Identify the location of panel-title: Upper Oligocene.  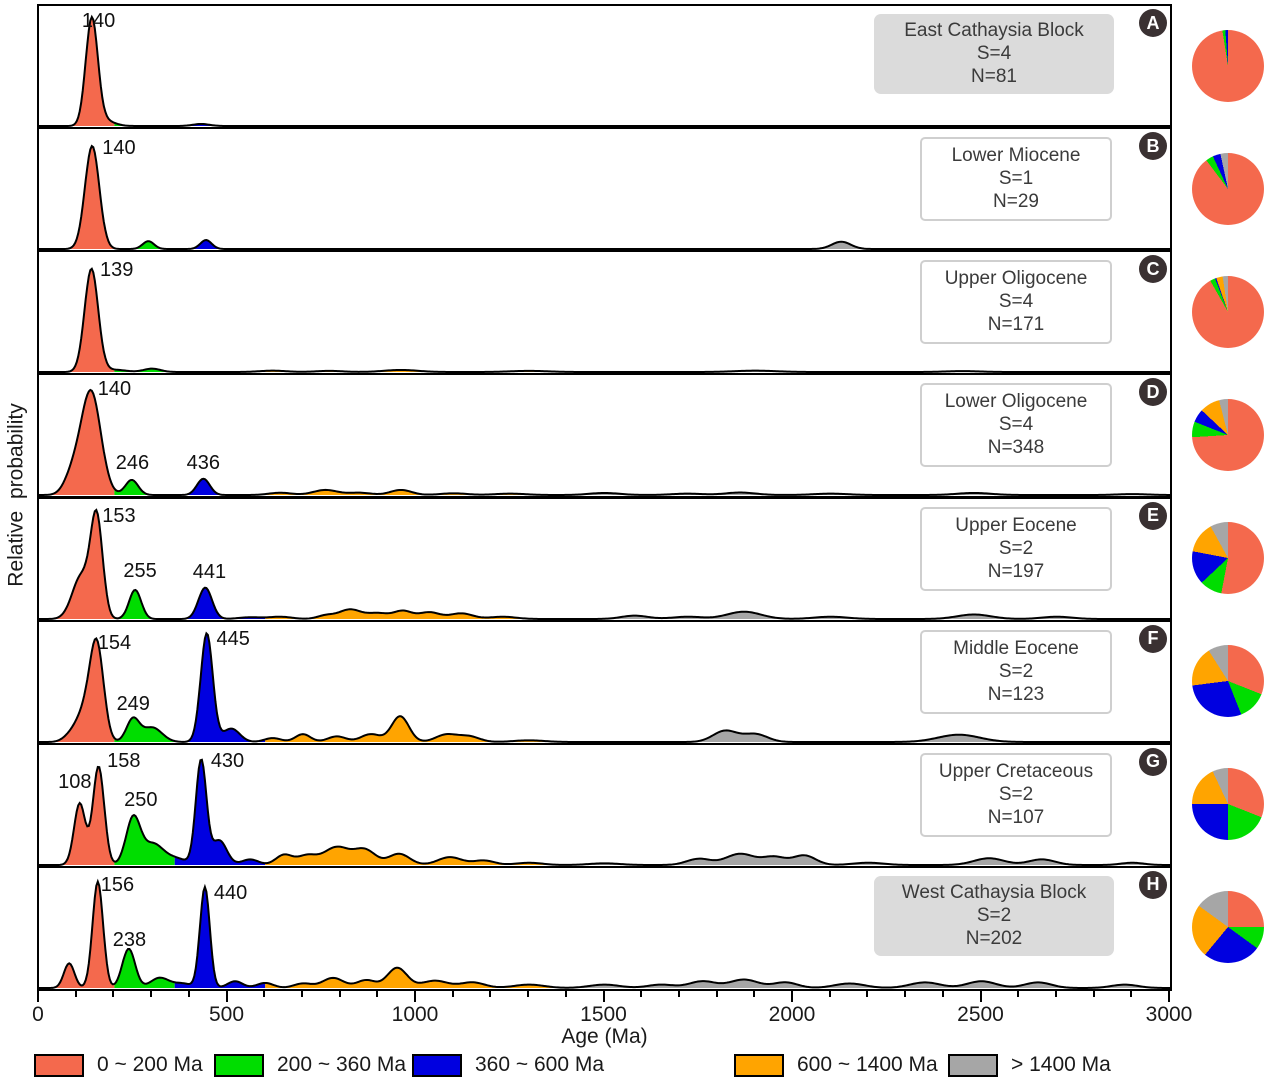
(1016, 279).